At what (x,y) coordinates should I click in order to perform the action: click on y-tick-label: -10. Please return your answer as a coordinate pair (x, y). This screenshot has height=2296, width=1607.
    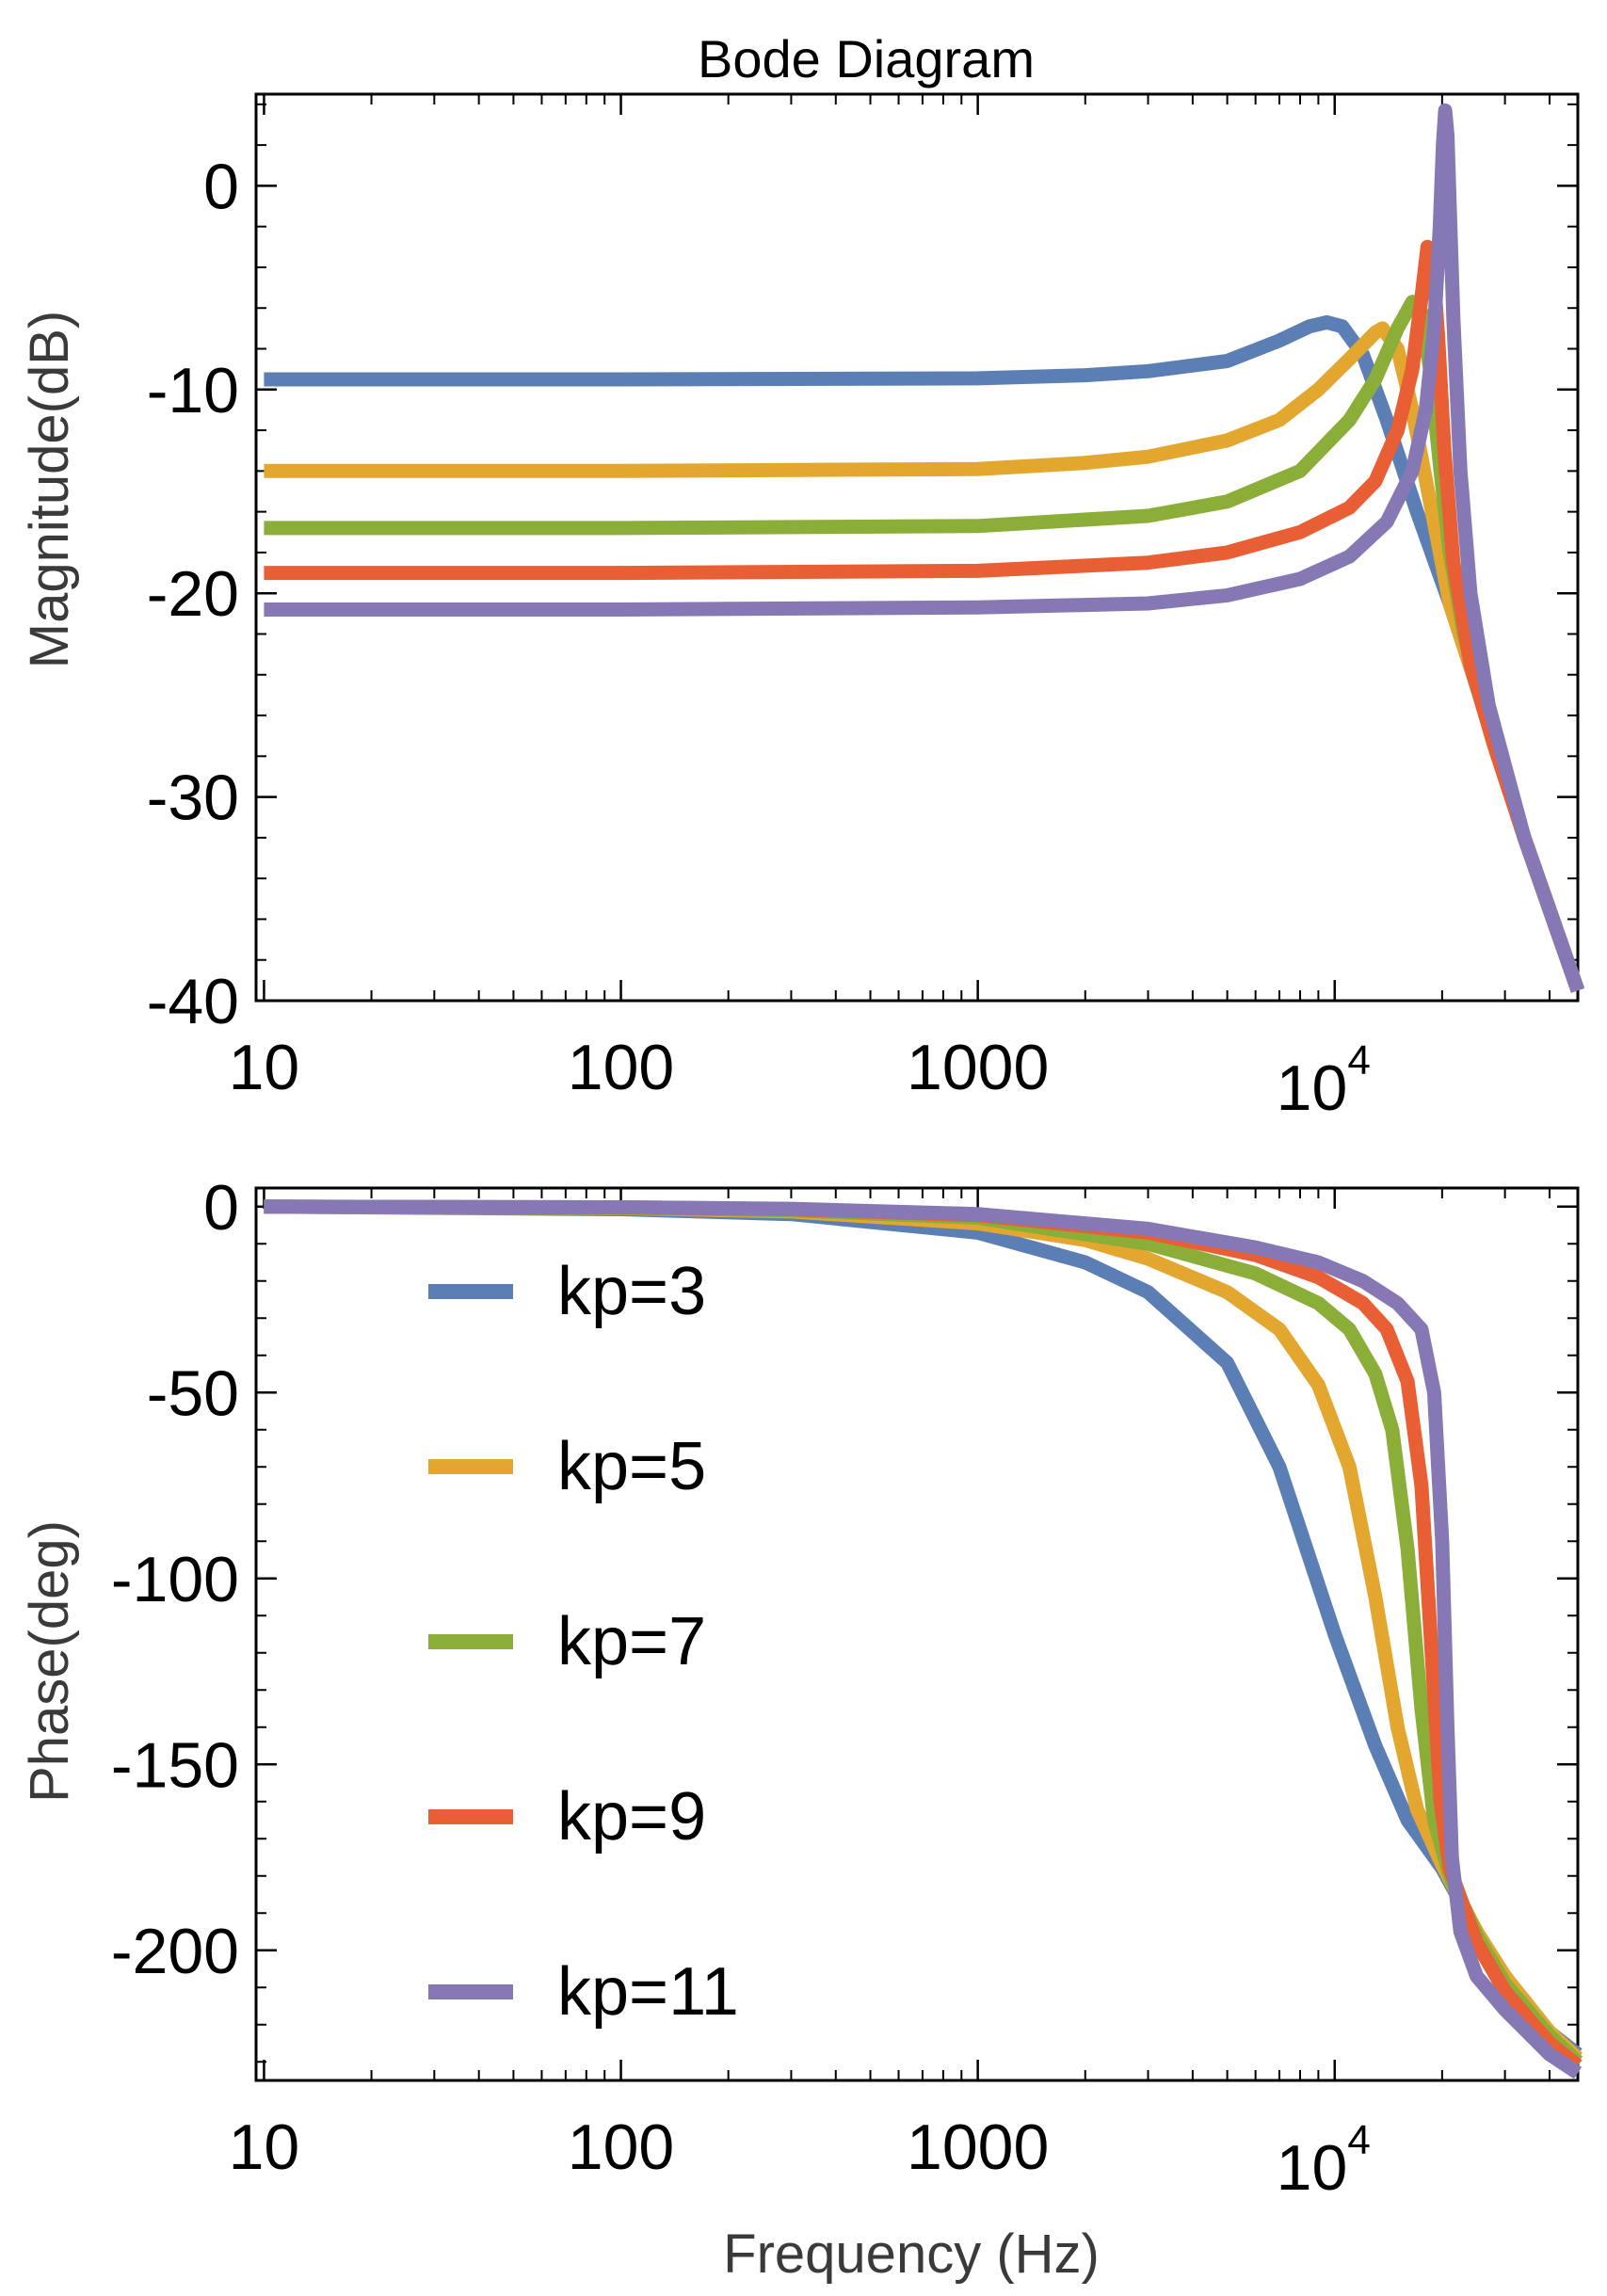
    Looking at the image, I should click on (193, 391).